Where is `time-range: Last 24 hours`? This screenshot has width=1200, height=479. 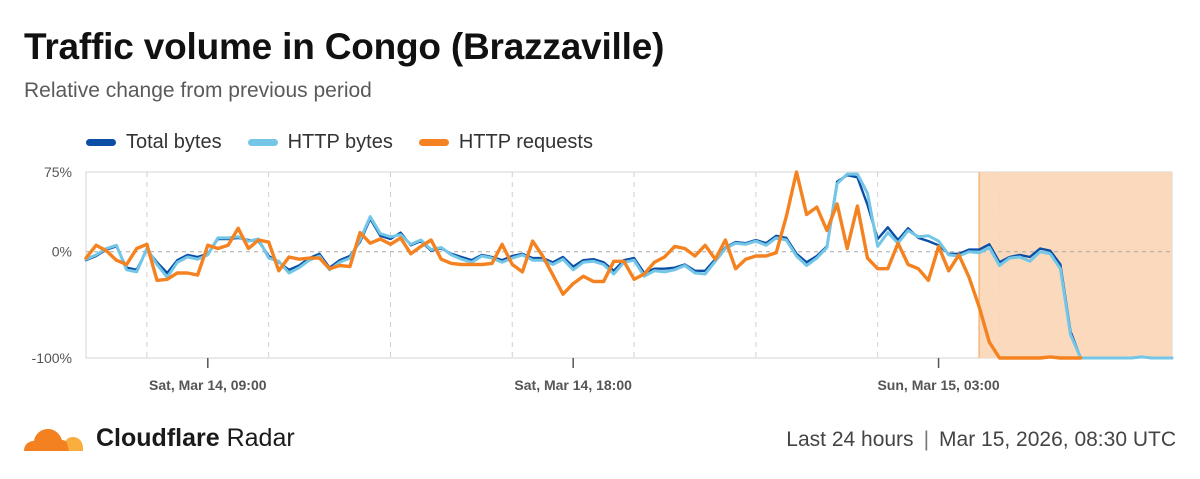 time-range: Last 24 hours is located at coordinates (850, 439).